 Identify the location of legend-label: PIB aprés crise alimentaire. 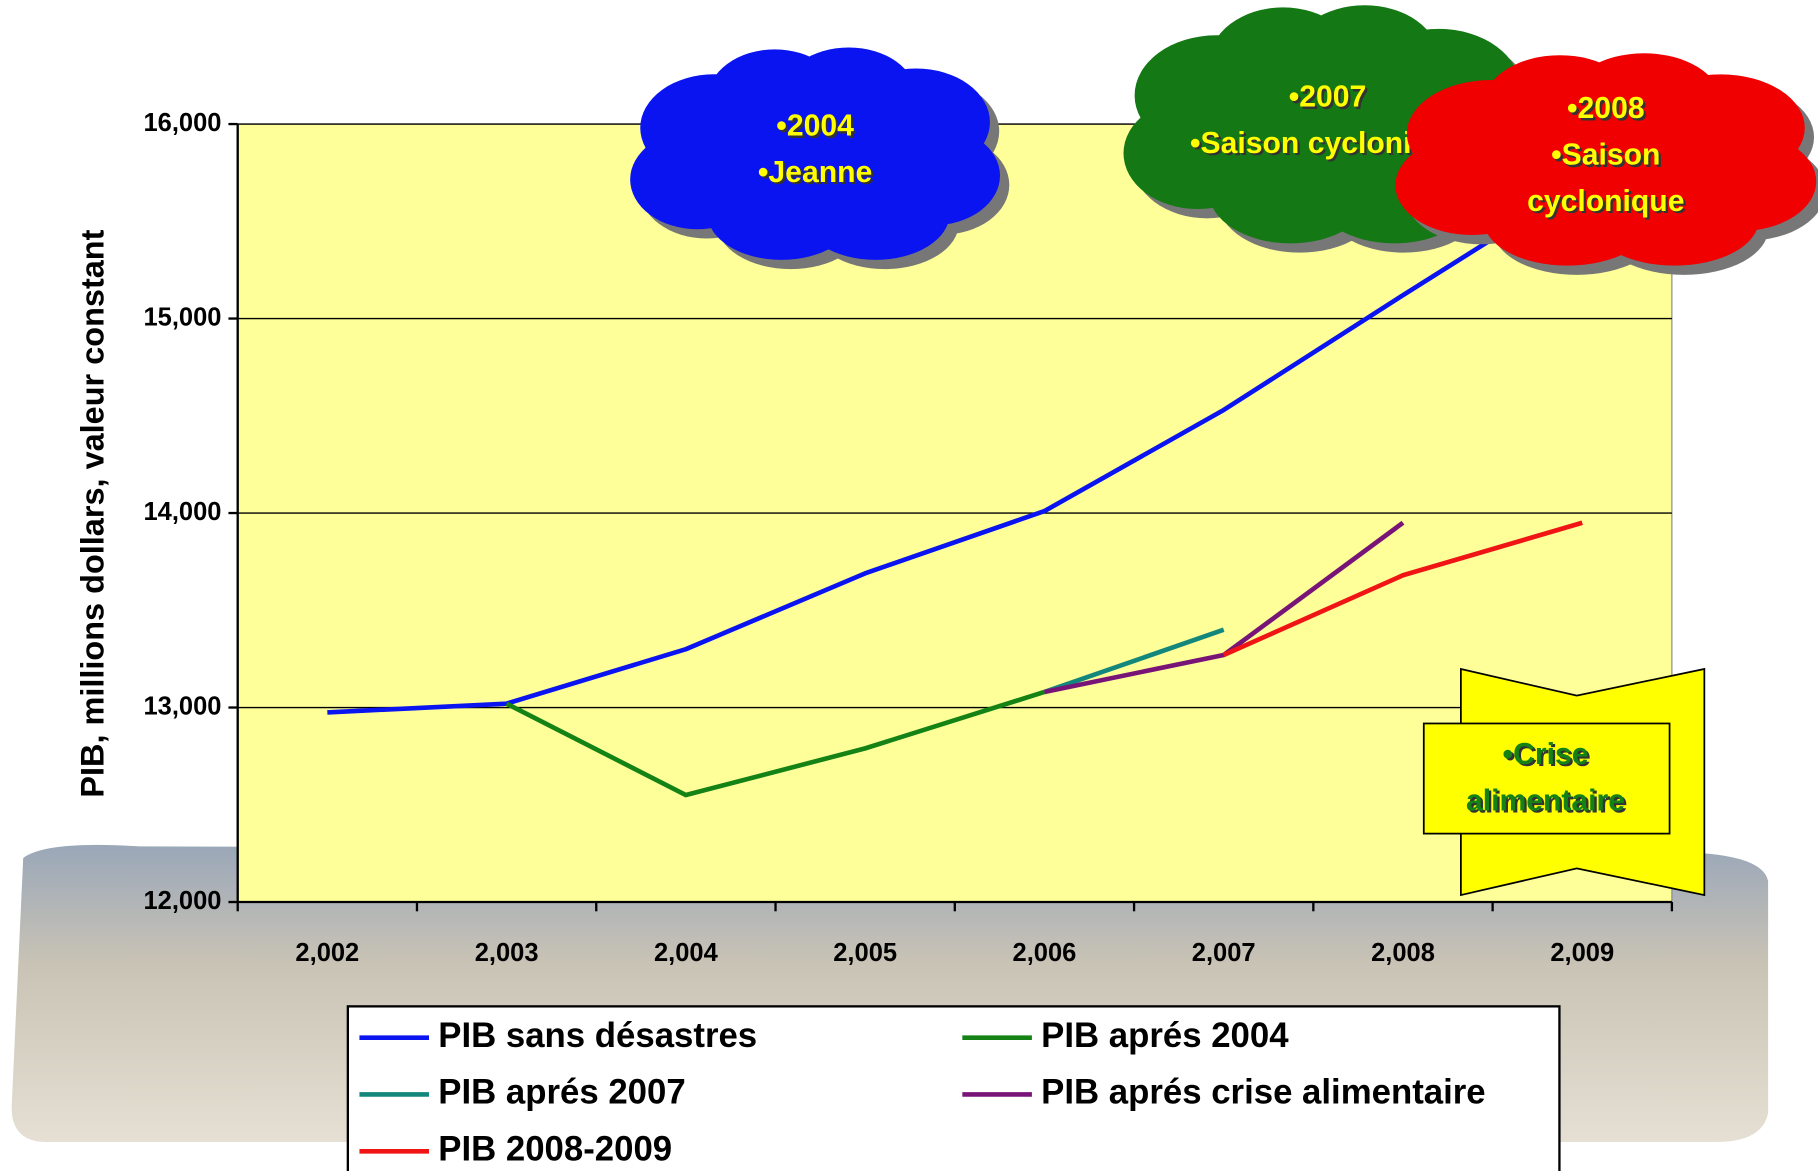
(1263, 1093).